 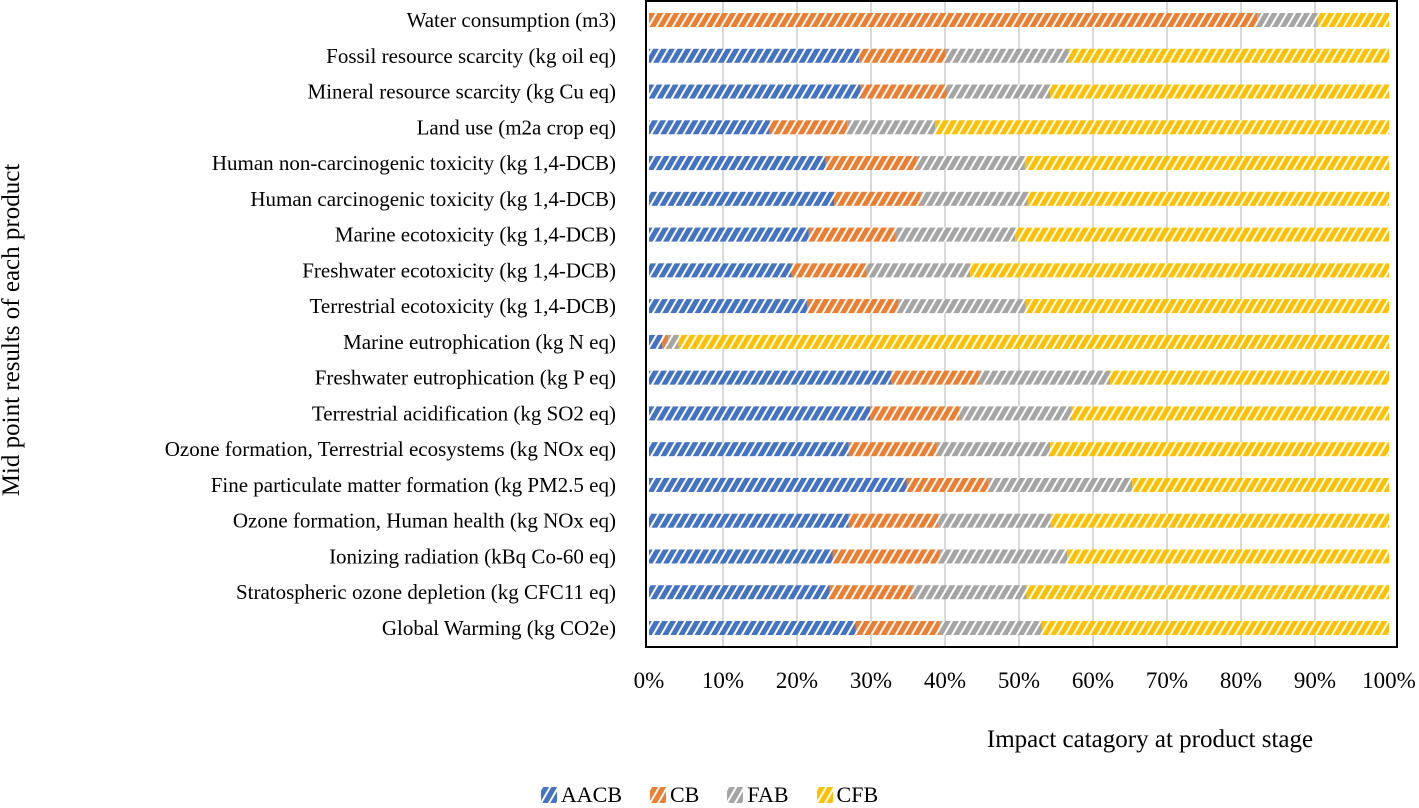 I want to click on category-label: Ionizing radiation (kBq Co-60 eq), so click(x=472, y=556).